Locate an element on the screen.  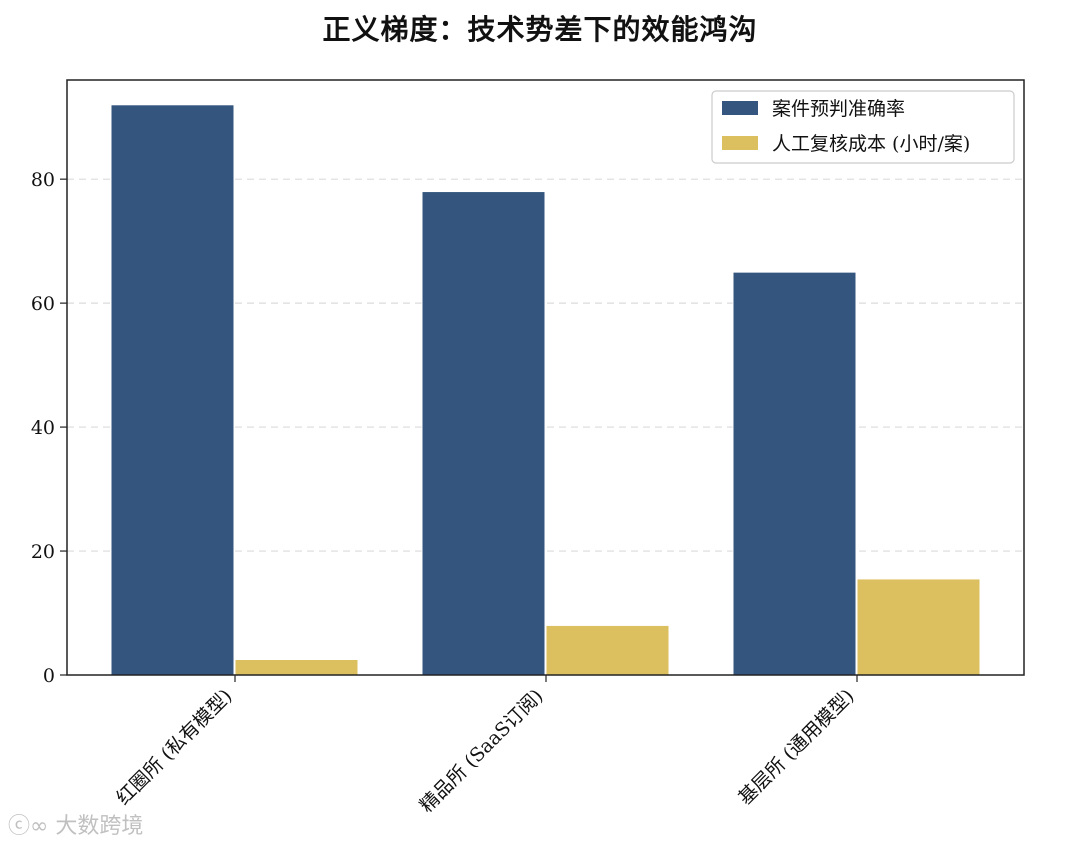
x-tick-label: 红圈所 (私有模型) is located at coordinates (174, 747).